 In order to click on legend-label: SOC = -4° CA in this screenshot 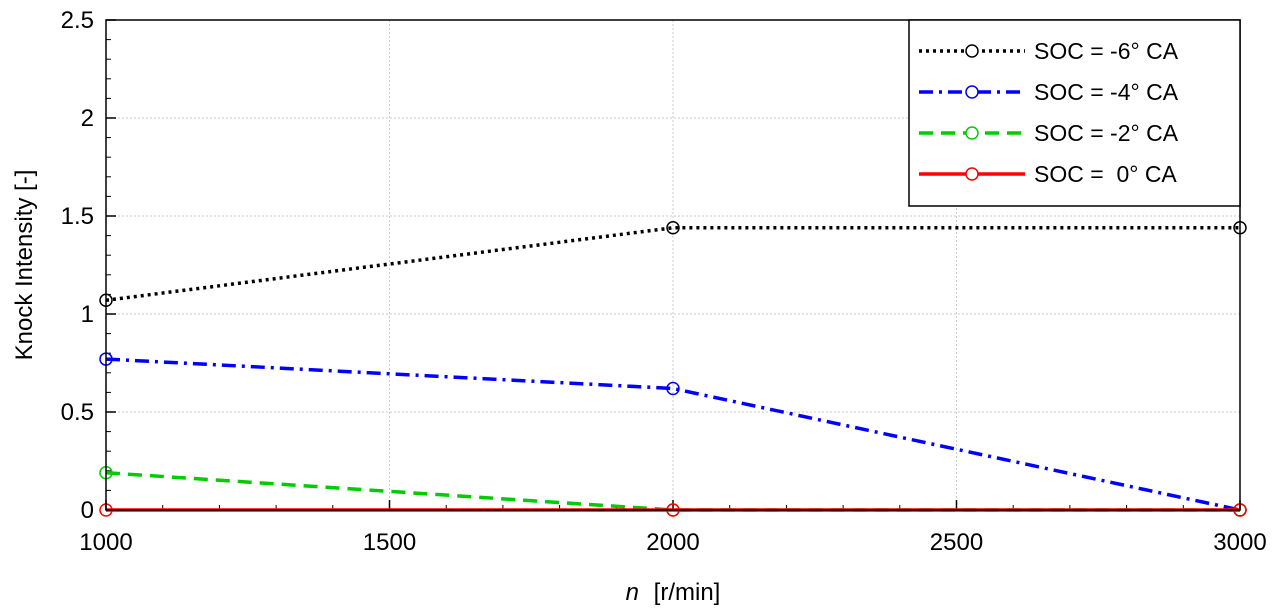, I will do `click(1106, 92)`.